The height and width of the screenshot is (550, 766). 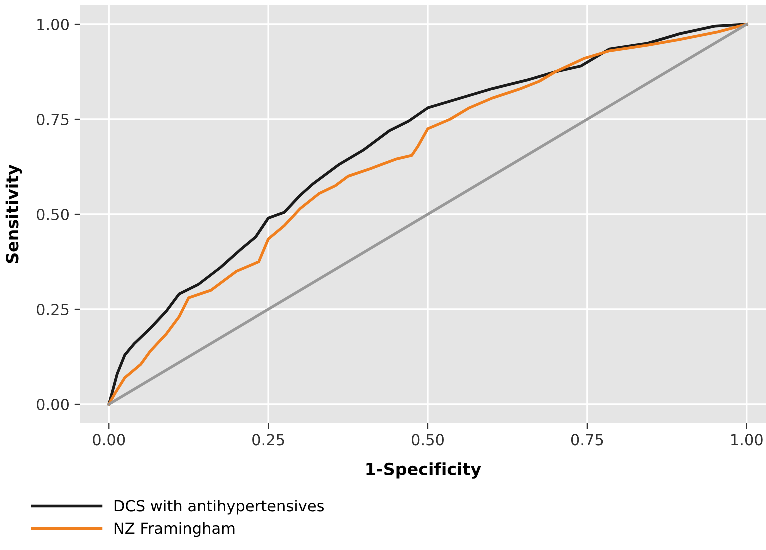 I want to click on y-tick-label: 0.75, so click(x=53, y=120).